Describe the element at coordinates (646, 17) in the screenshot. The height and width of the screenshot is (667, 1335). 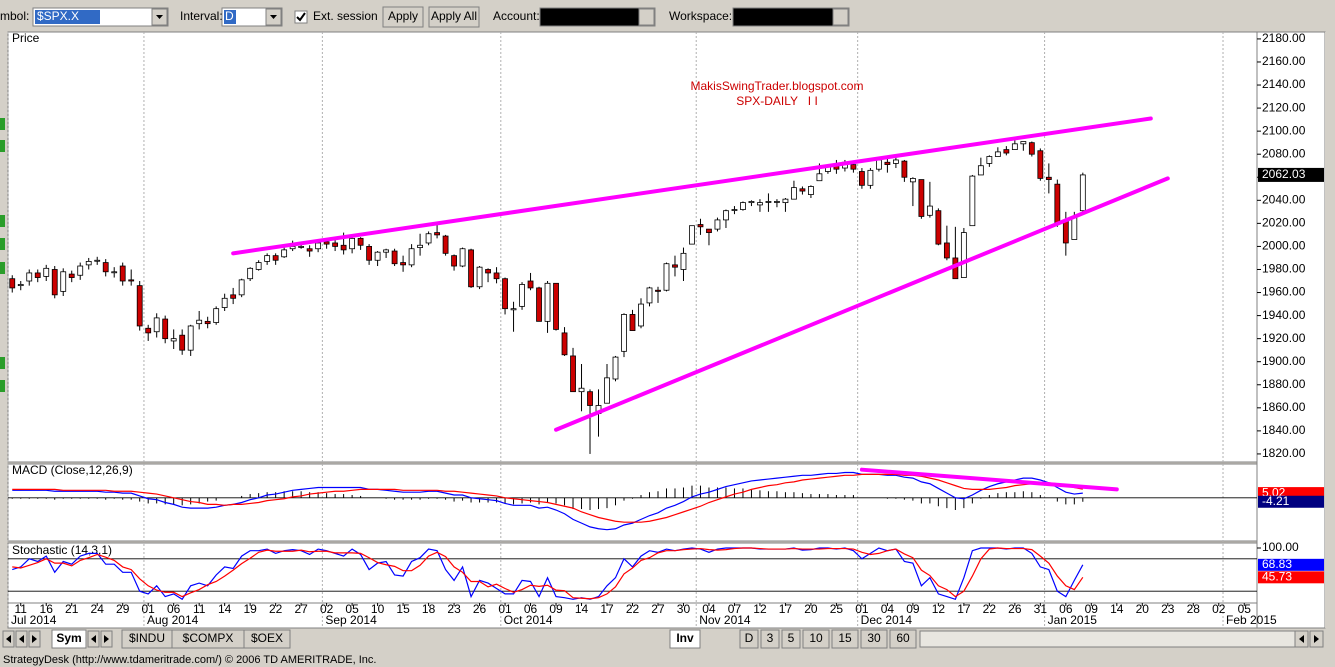
I see `account-dropdown` at that location.